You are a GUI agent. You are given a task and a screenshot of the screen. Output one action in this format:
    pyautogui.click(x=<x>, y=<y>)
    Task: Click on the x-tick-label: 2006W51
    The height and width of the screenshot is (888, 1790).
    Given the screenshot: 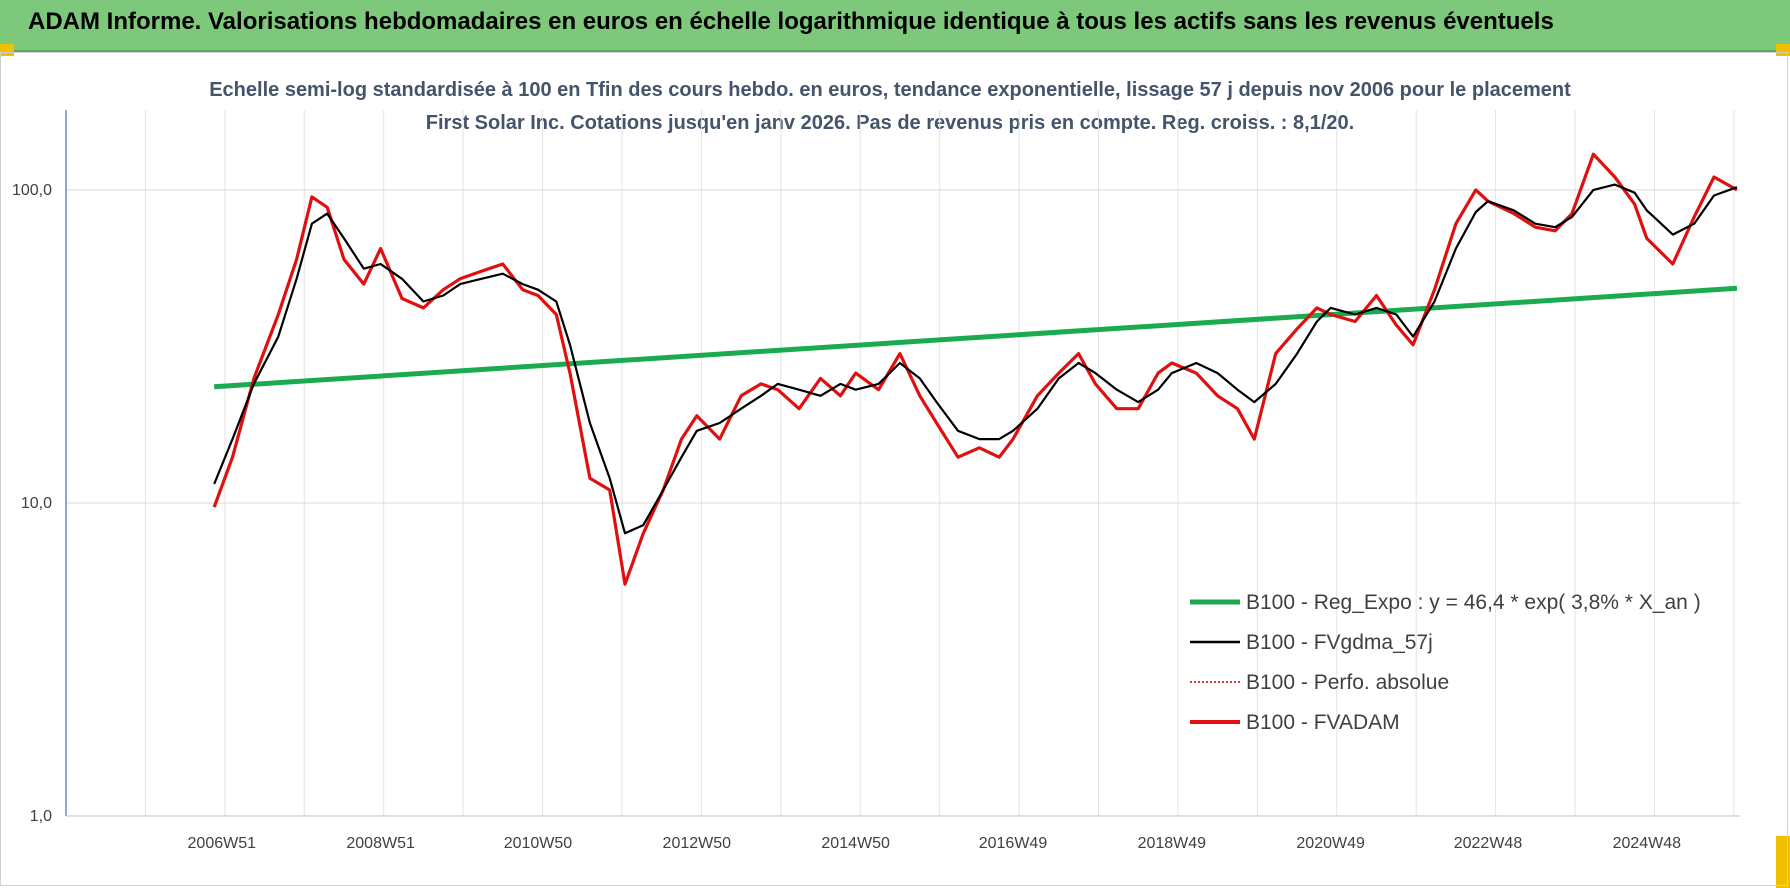 What is the action you would take?
    pyautogui.click(x=222, y=843)
    